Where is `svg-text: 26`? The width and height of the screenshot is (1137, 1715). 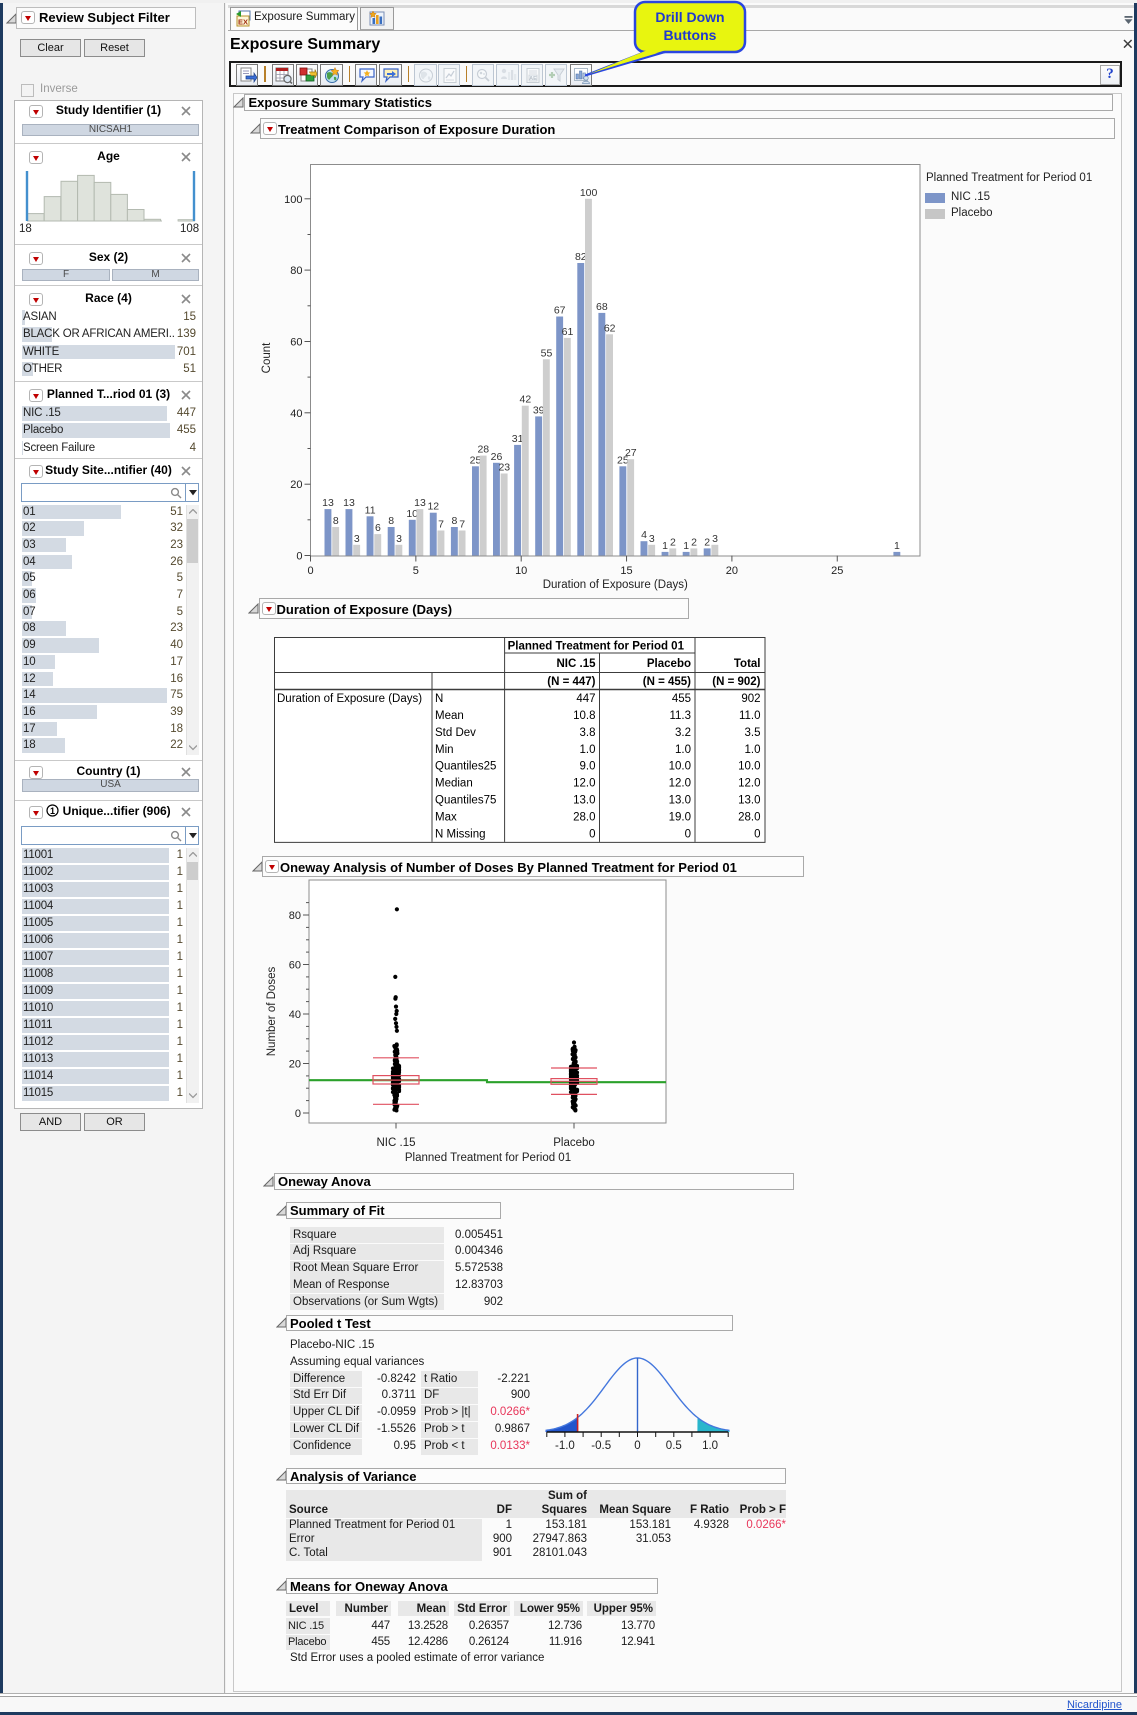 svg-text: 26 is located at coordinates (497, 457).